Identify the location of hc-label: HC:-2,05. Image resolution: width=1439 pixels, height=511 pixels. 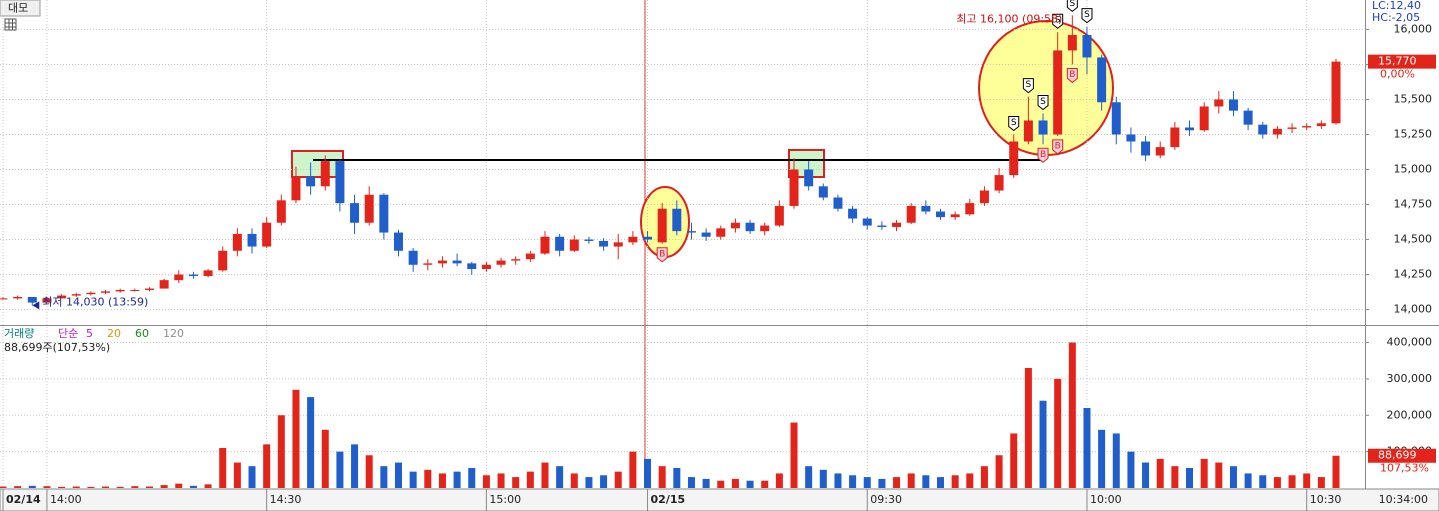
(1396, 17).